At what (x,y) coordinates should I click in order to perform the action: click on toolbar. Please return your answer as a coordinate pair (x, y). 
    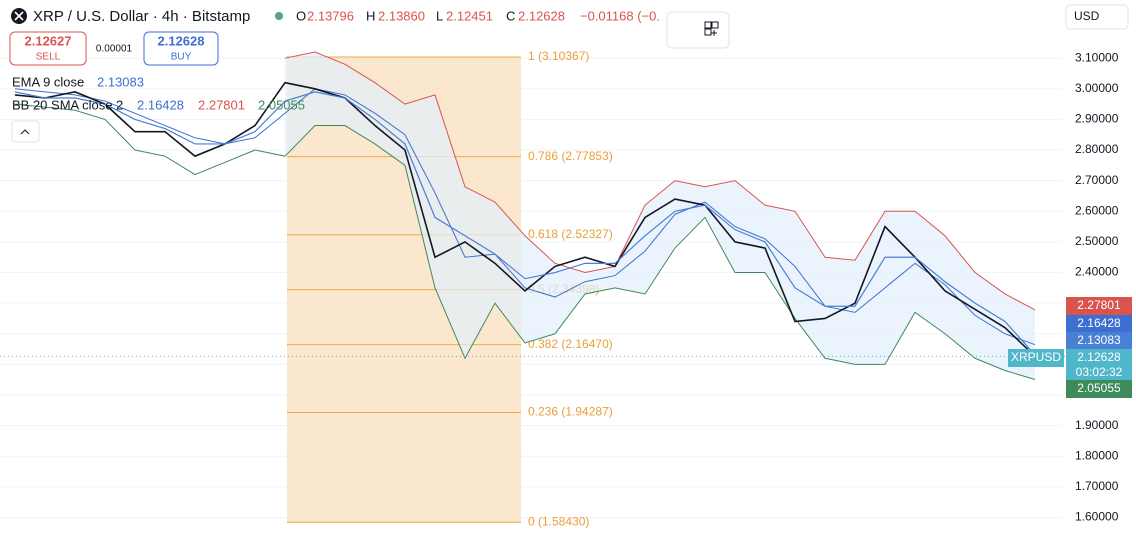
    Looking at the image, I should click on (698, 30).